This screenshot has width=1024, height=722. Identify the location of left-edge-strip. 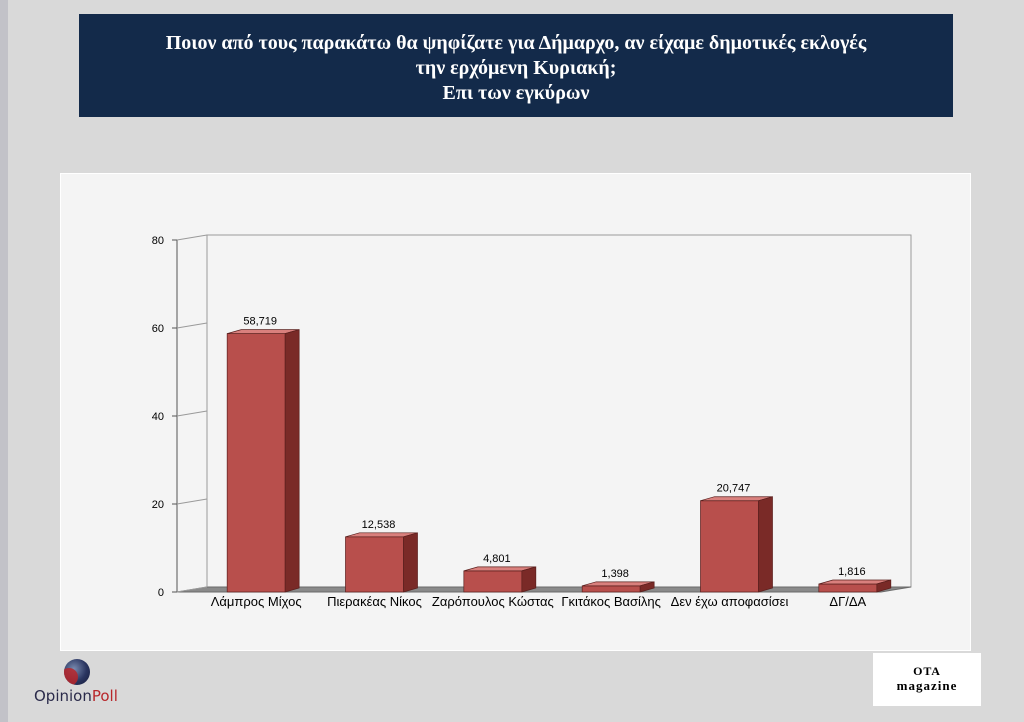
(4, 361).